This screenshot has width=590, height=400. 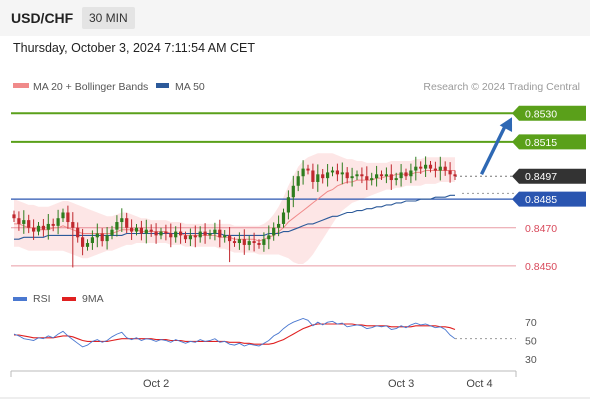 What do you see at coordinates (42, 18) in the screenshot?
I see `symbol-label: USD/CHF` at bounding box center [42, 18].